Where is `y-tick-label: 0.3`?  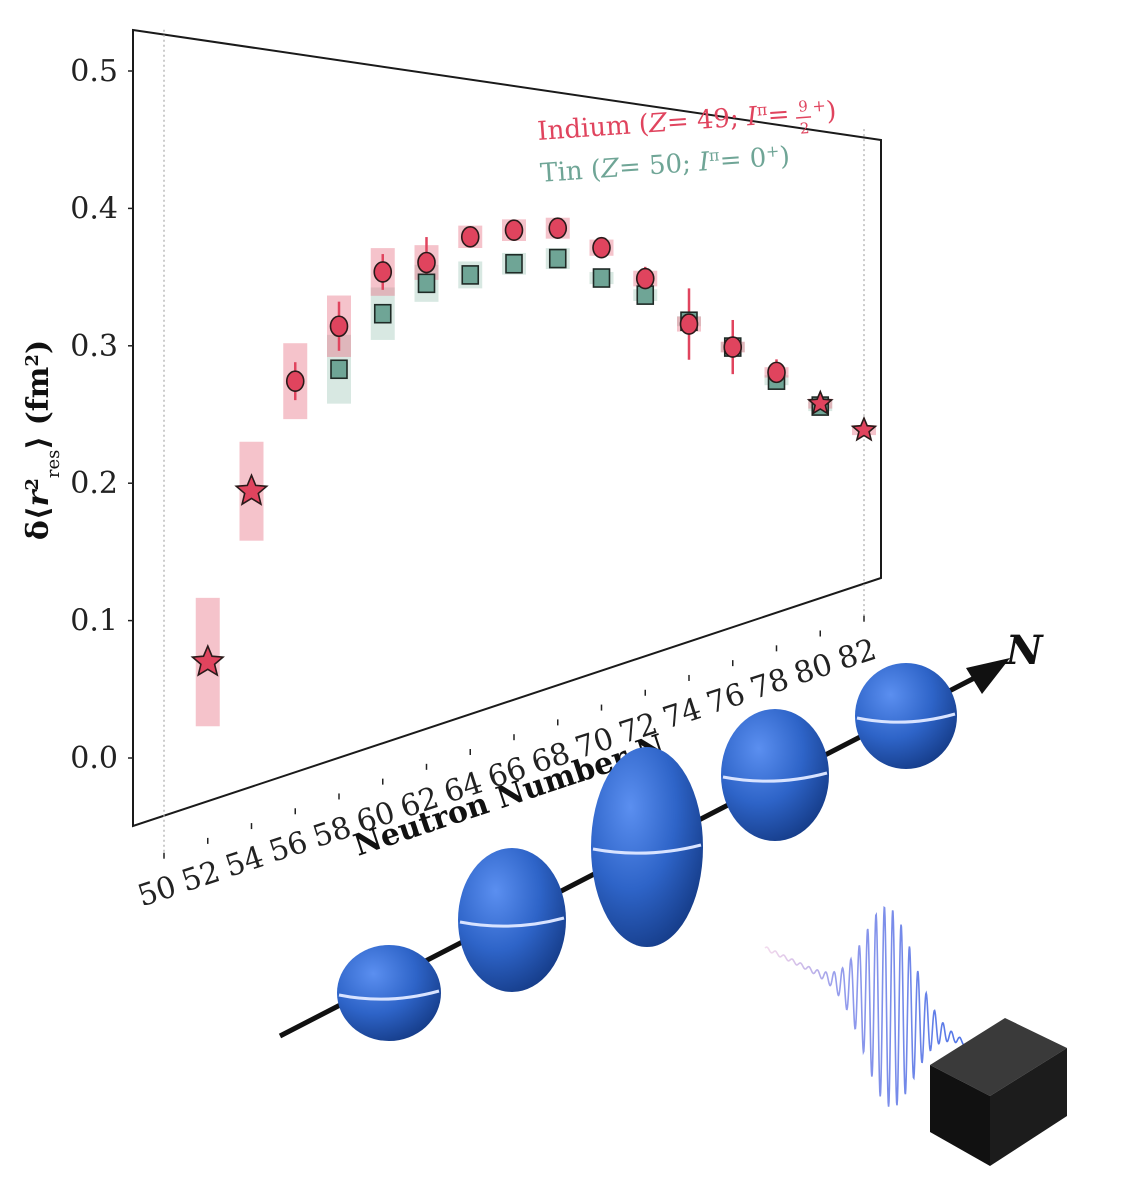
y-tick-label: 0.3 is located at coordinates (94, 346).